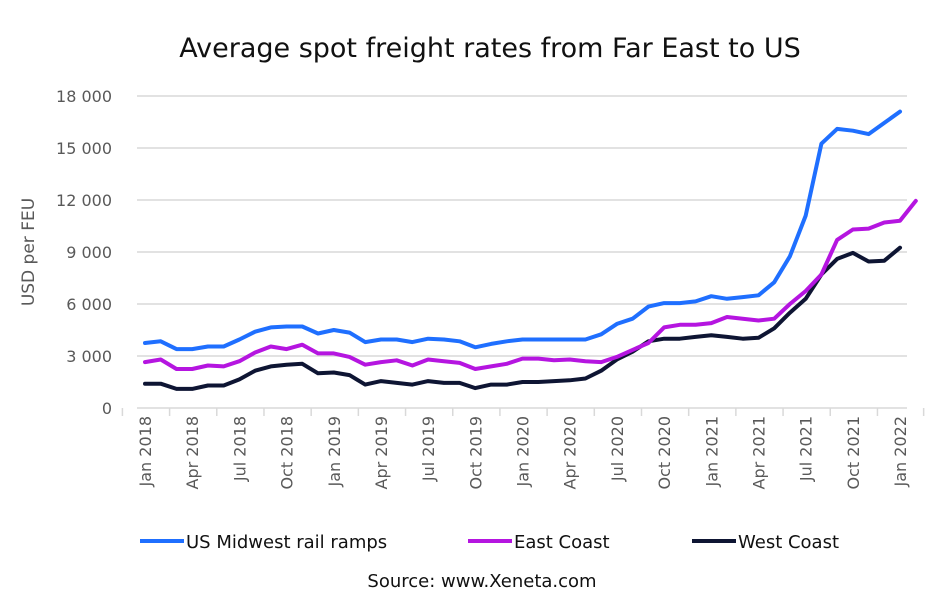 The image size is (937, 604). What do you see at coordinates (192, 452) in the screenshot?
I see `x-tick-label: Apr 2018` at bounding box center [192, 452].